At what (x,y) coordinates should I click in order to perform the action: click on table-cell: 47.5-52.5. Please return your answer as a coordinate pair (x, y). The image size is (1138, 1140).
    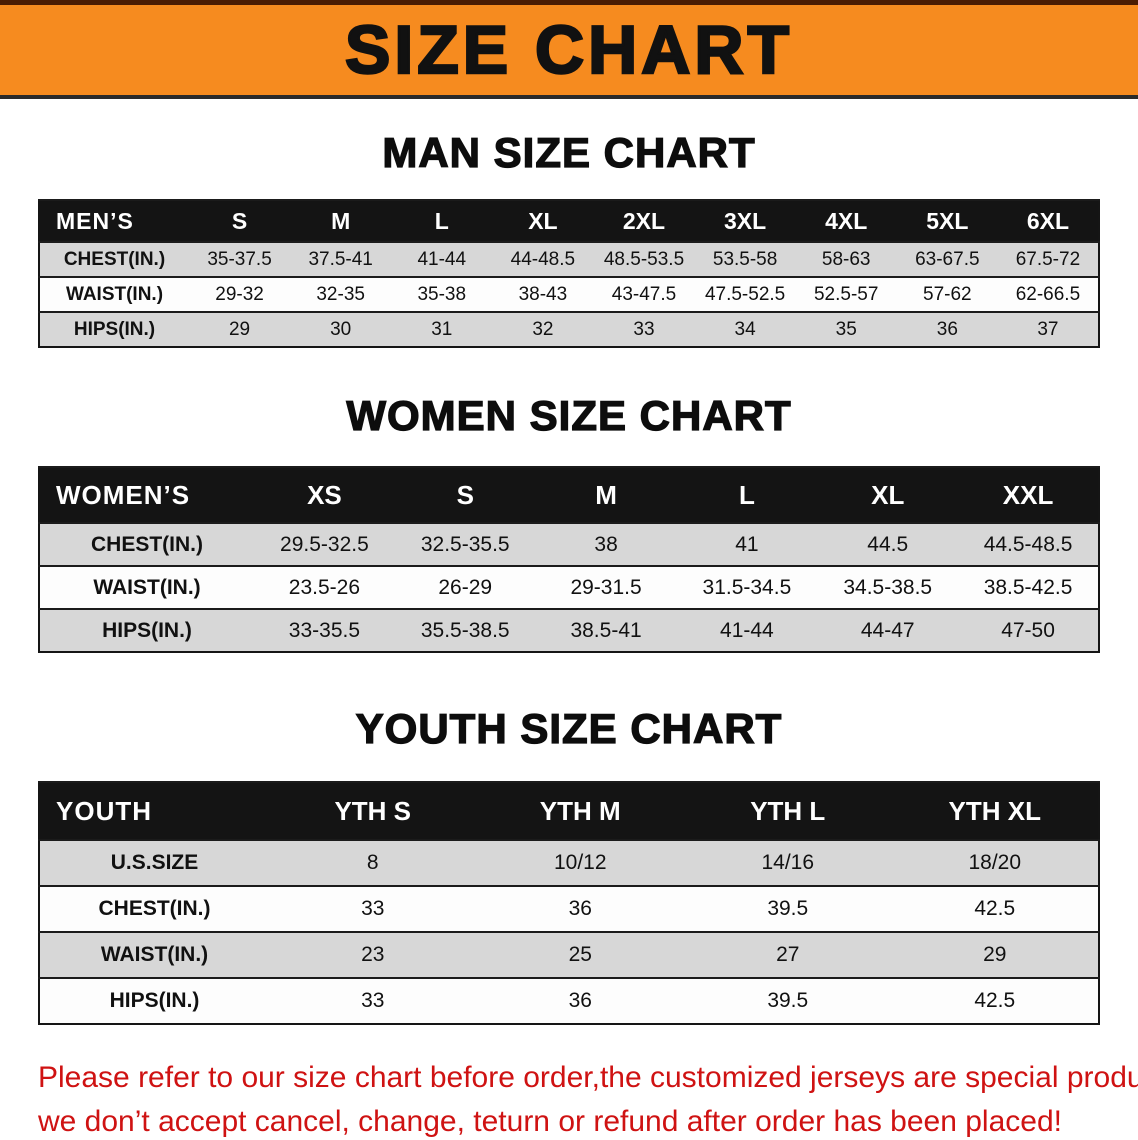
    Looking at the image, I should click on (745, 294).